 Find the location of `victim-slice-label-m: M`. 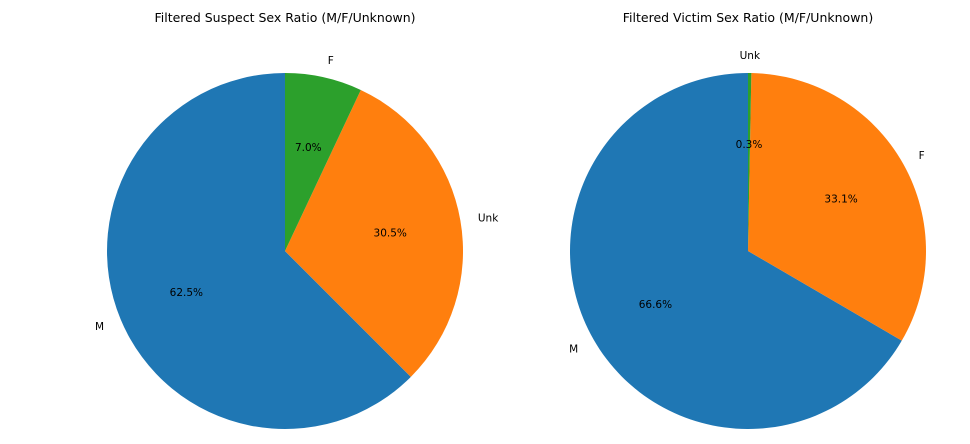

victim-slice-label-m: M is located at coordinates (573, 350).